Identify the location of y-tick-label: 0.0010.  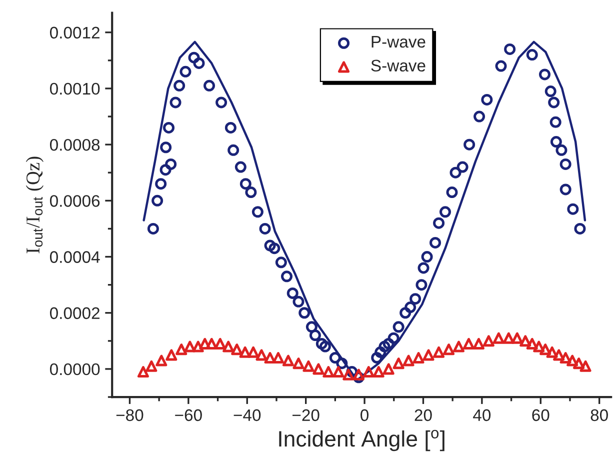
(75, 88).